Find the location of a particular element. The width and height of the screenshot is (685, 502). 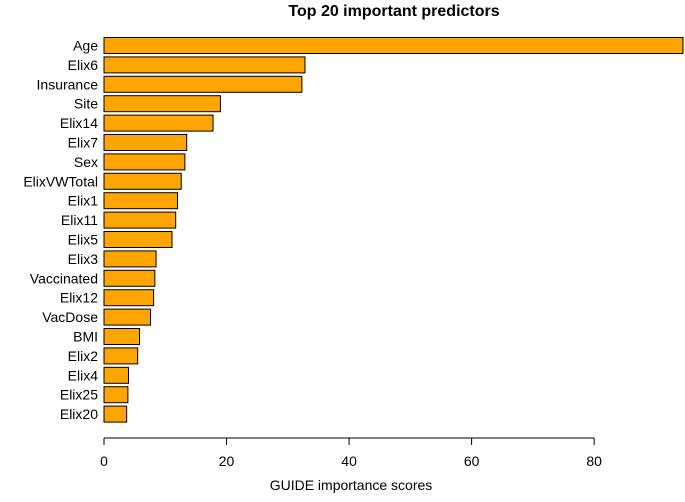

category-label-bmi: BMI is located at coordinates (85, 337).